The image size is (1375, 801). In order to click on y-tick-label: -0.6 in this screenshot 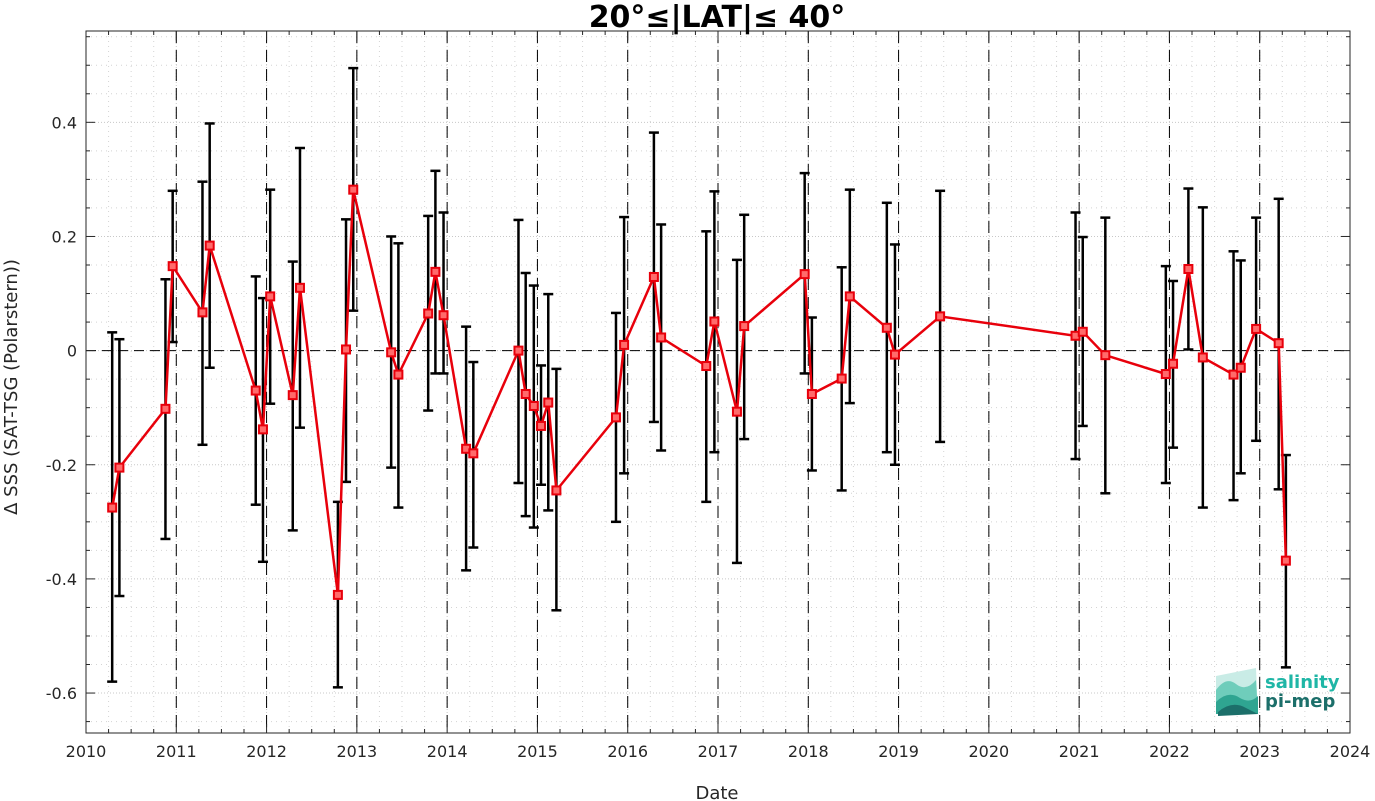, I will do `click(61, 693)`.